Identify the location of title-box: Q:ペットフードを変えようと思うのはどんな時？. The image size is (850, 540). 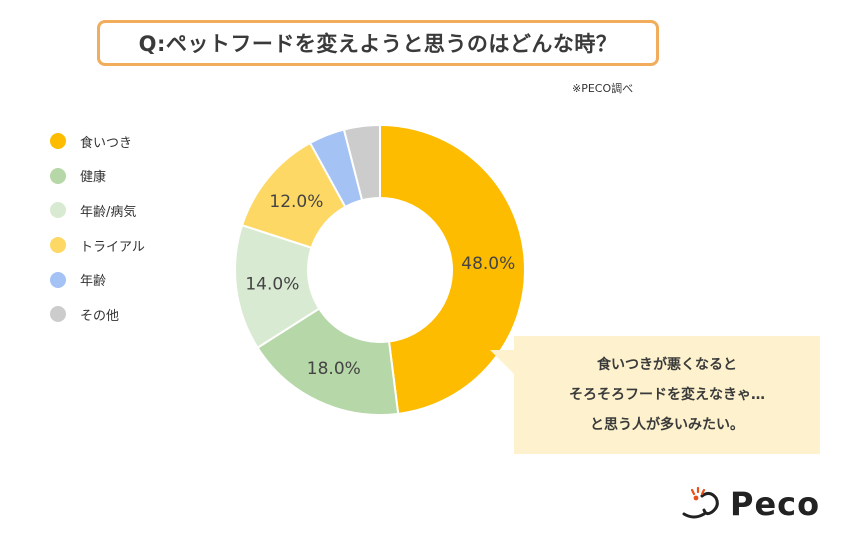
(378, 43).